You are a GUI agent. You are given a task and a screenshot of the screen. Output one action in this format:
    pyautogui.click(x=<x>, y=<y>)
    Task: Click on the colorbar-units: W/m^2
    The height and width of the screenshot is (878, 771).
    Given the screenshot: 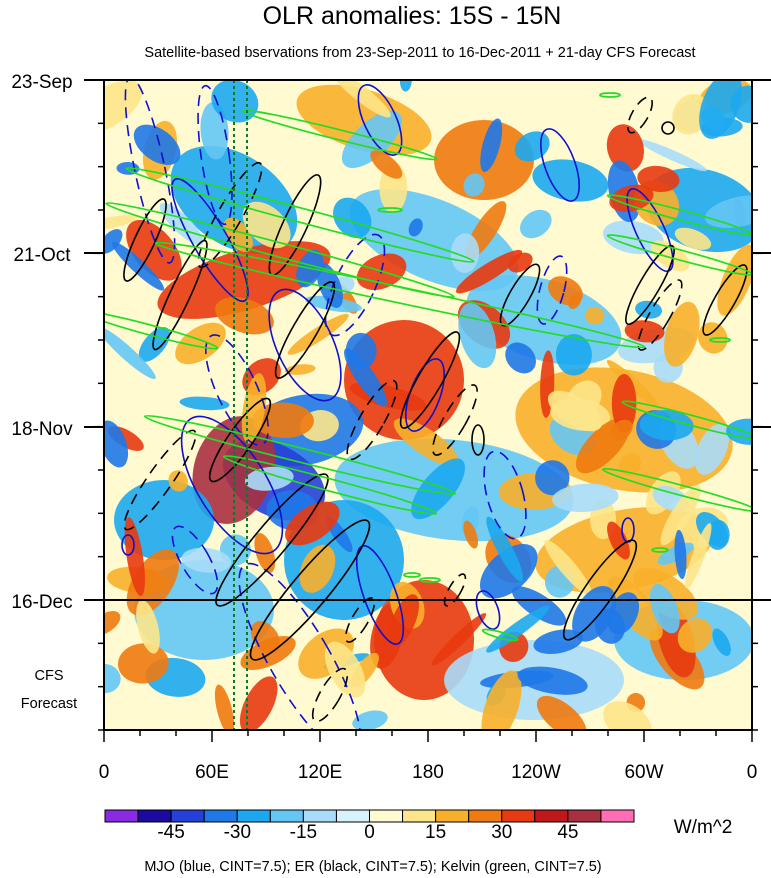 What is the action you would take?
    pyautogui.click(x=703, y=827)
    